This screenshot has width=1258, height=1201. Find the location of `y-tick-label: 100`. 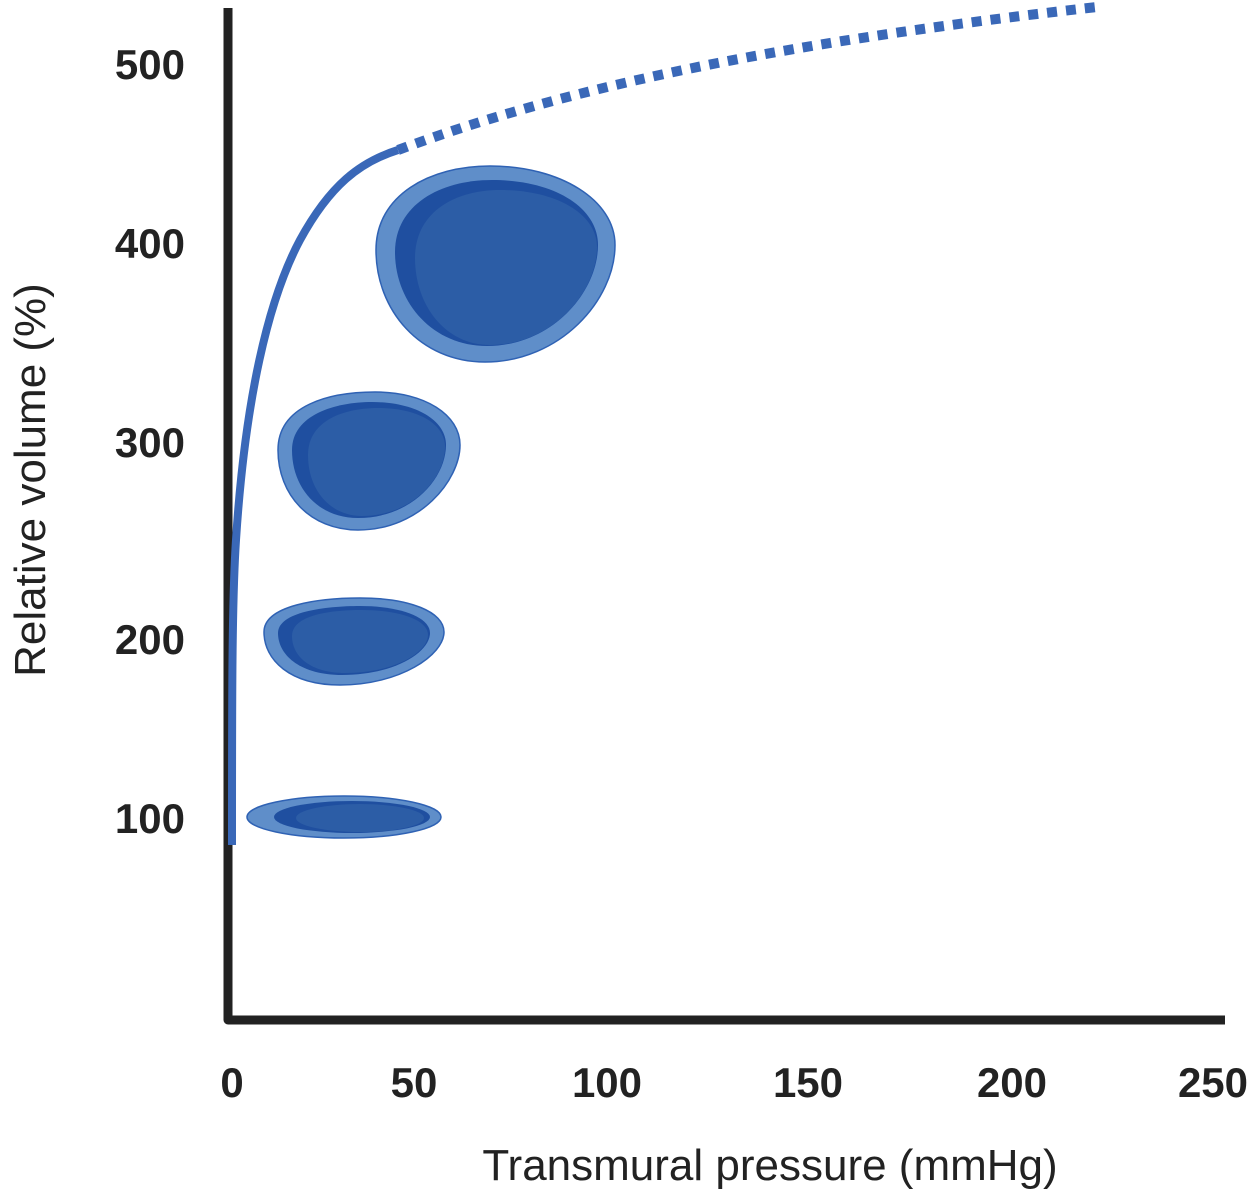

y-tick-label: 100 is located at coordinates (150, 818).